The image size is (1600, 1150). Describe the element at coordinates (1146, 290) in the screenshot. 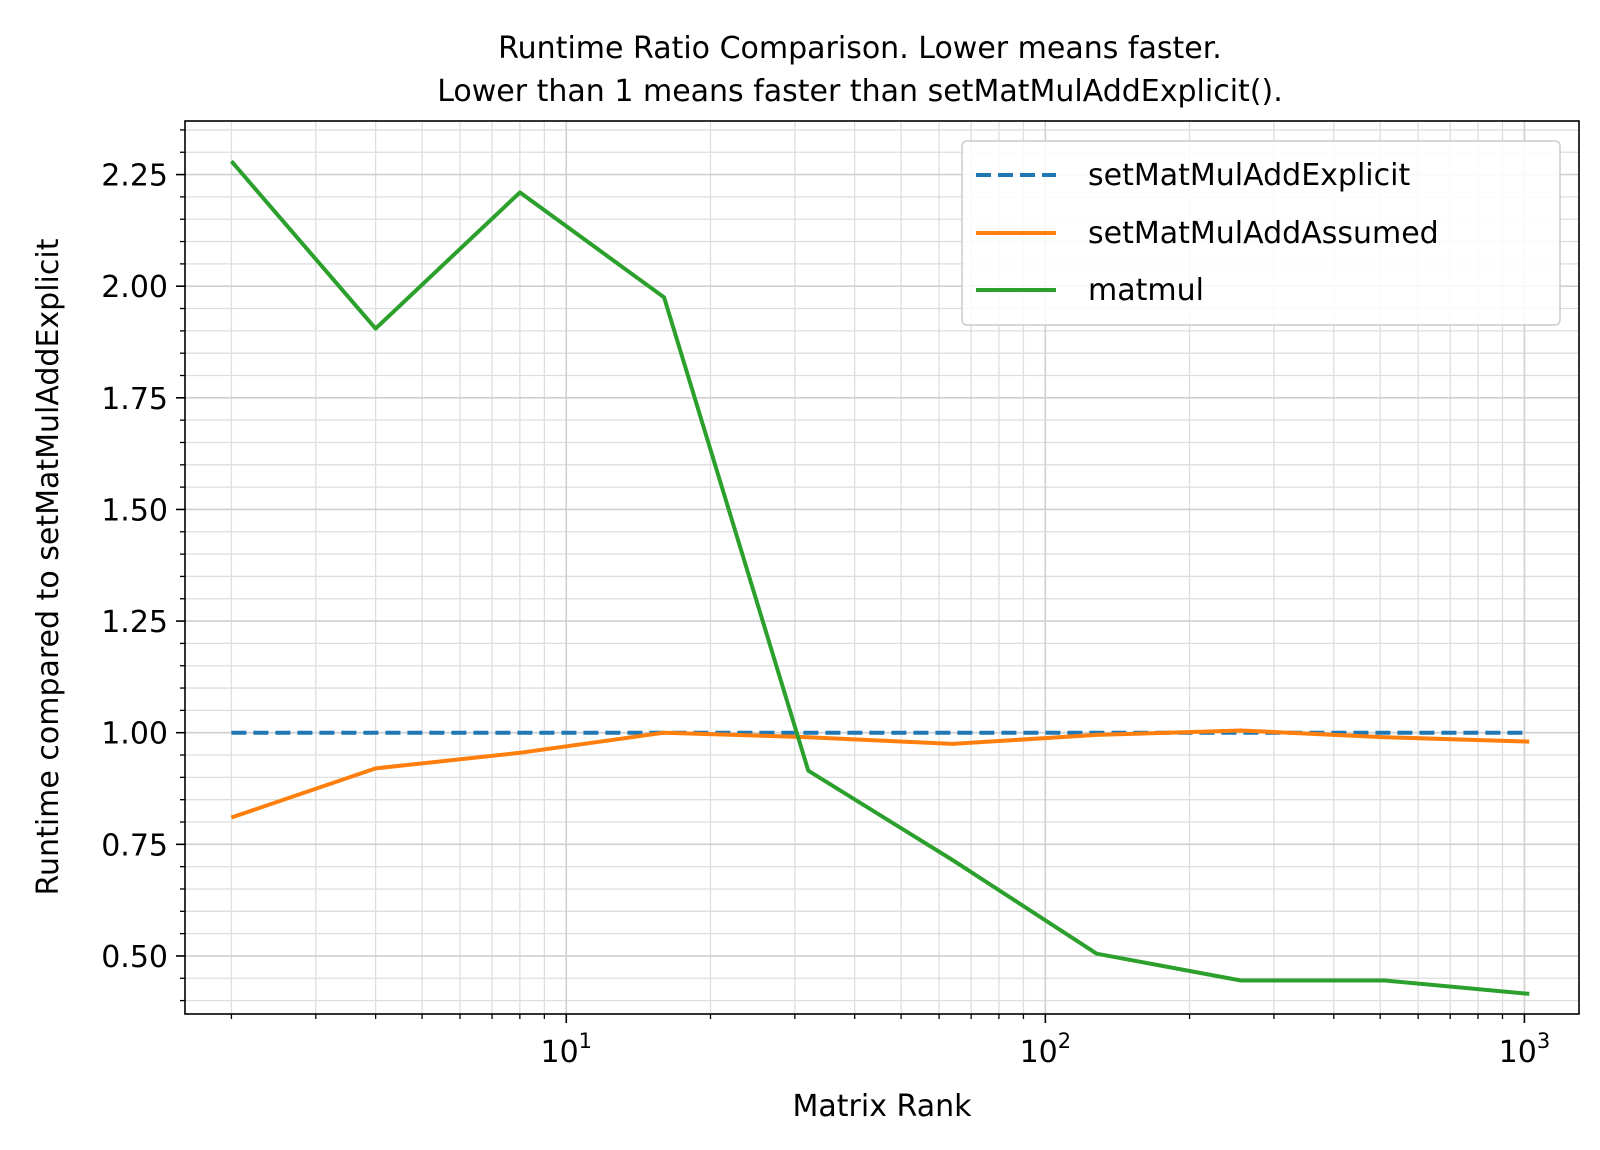

I see `legend-label-matmul: matmul` at that location.